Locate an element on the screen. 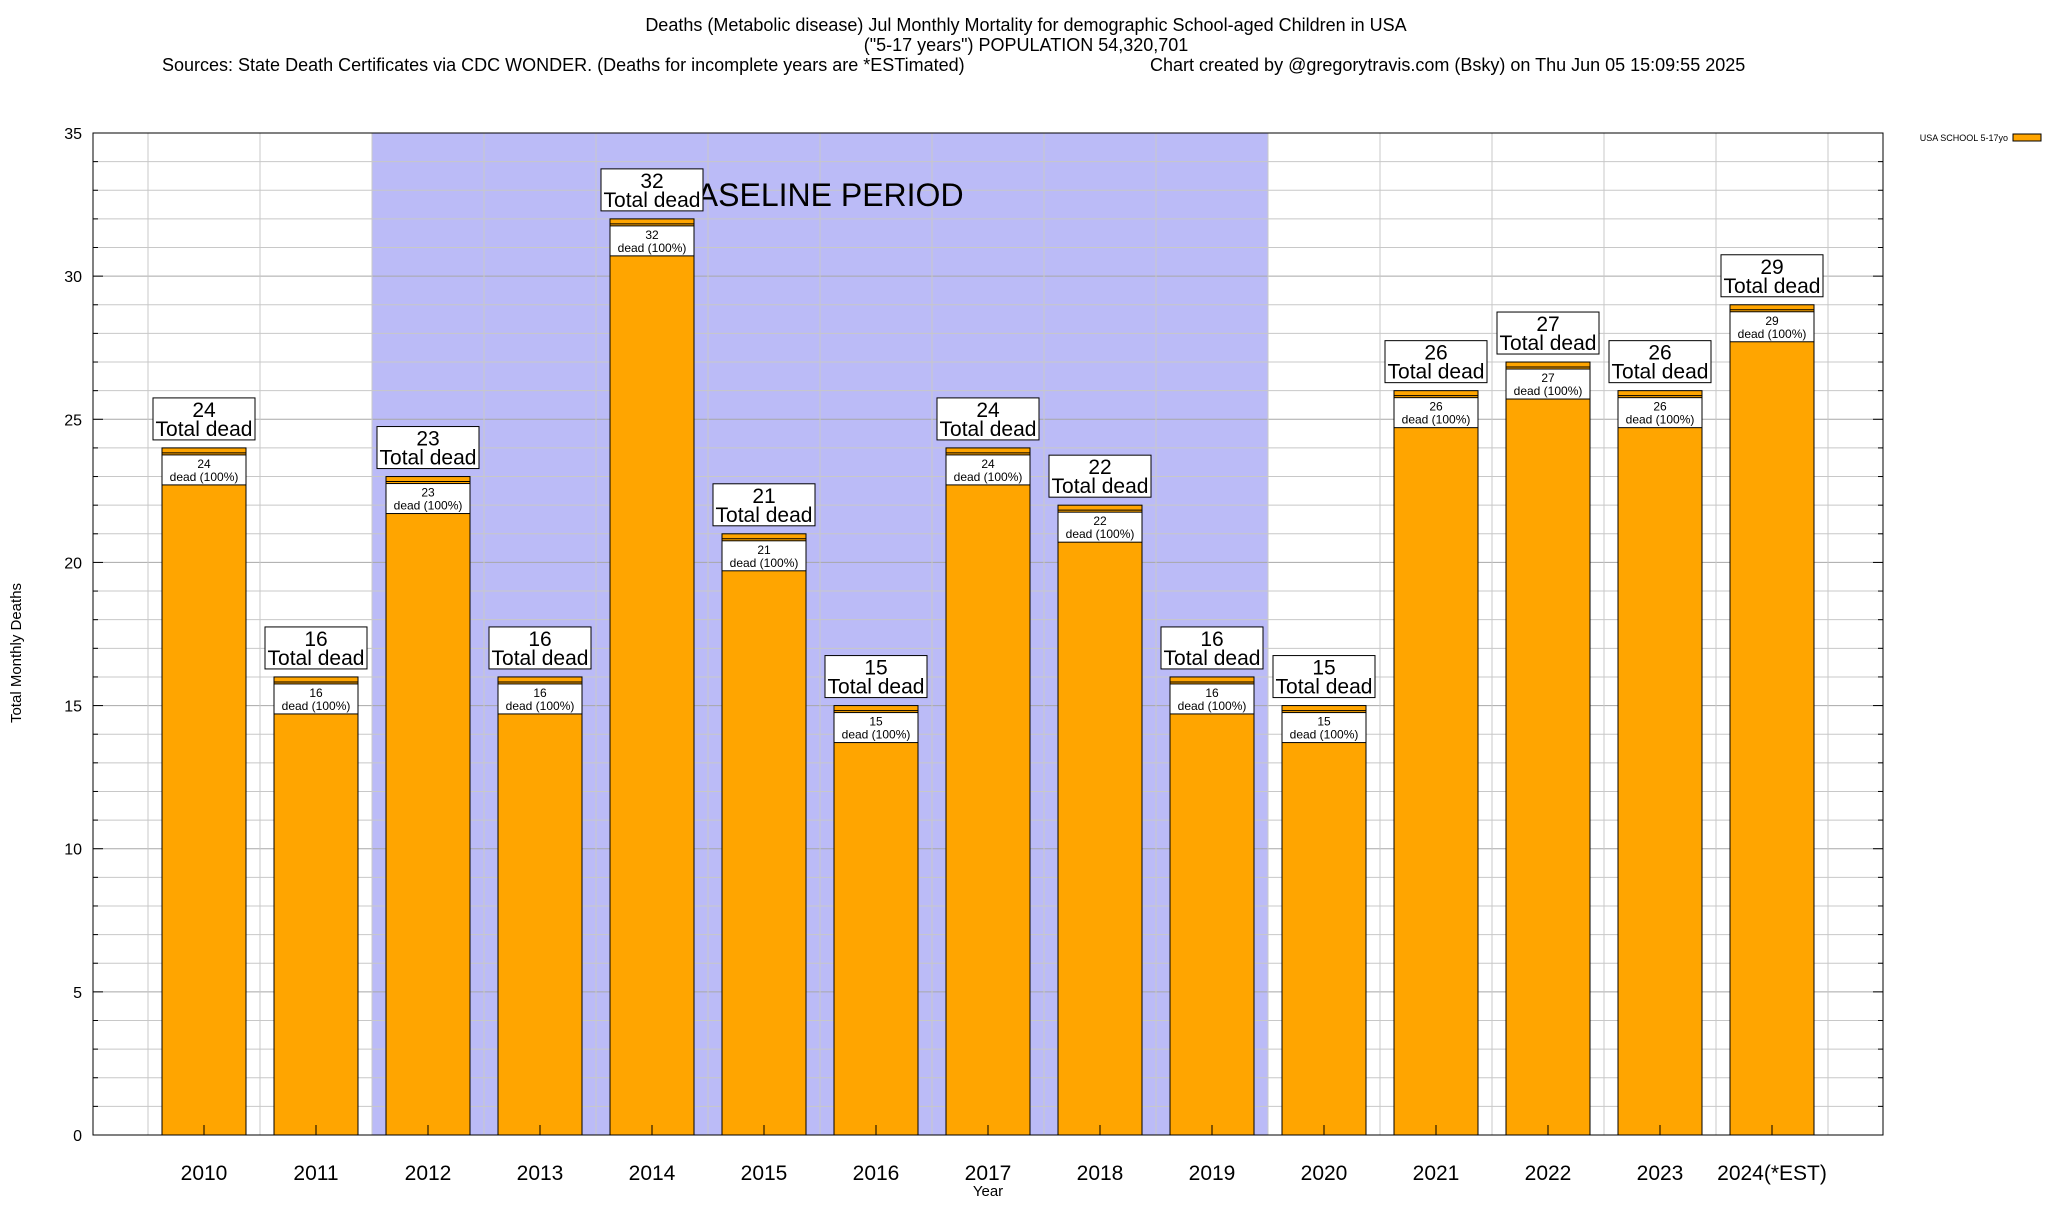 The height and width of the screenshot is (1205, 2048). bar-total-value: 32 is located at coordinates (651, 181).